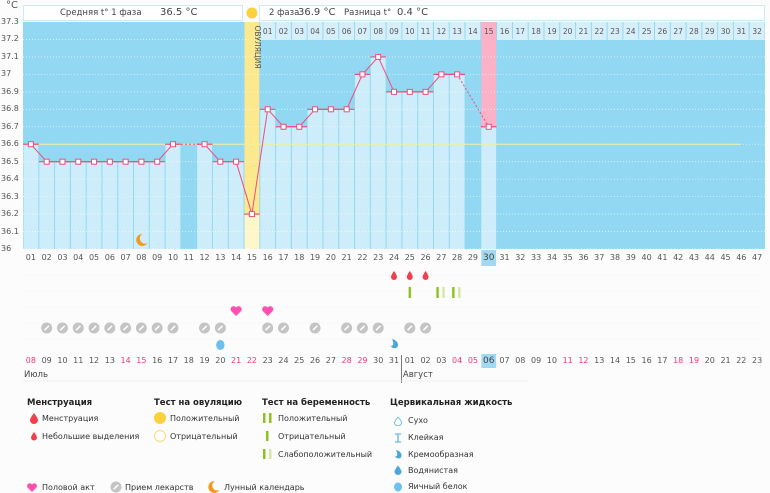  I want to click on cycle-day-label: 32, so click(520, 257).